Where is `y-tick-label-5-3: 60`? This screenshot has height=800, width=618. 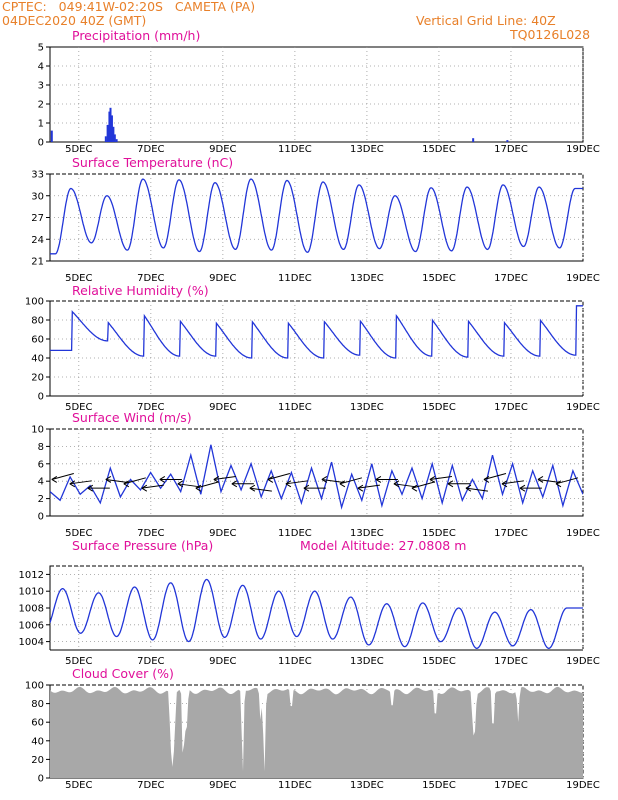
y-tick-label-5-3: 60 is located at coordinates (37, 723).